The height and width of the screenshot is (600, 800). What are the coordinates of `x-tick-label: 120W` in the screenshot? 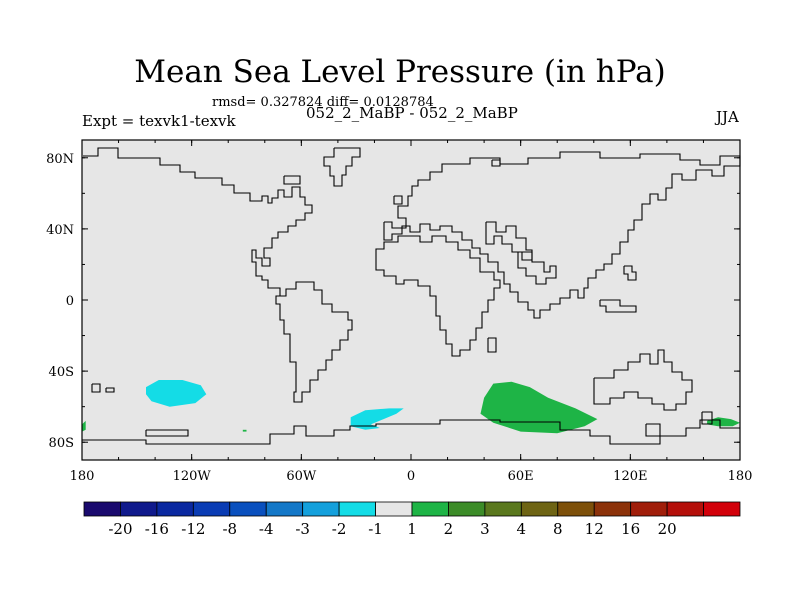 It's located at (192, 476).